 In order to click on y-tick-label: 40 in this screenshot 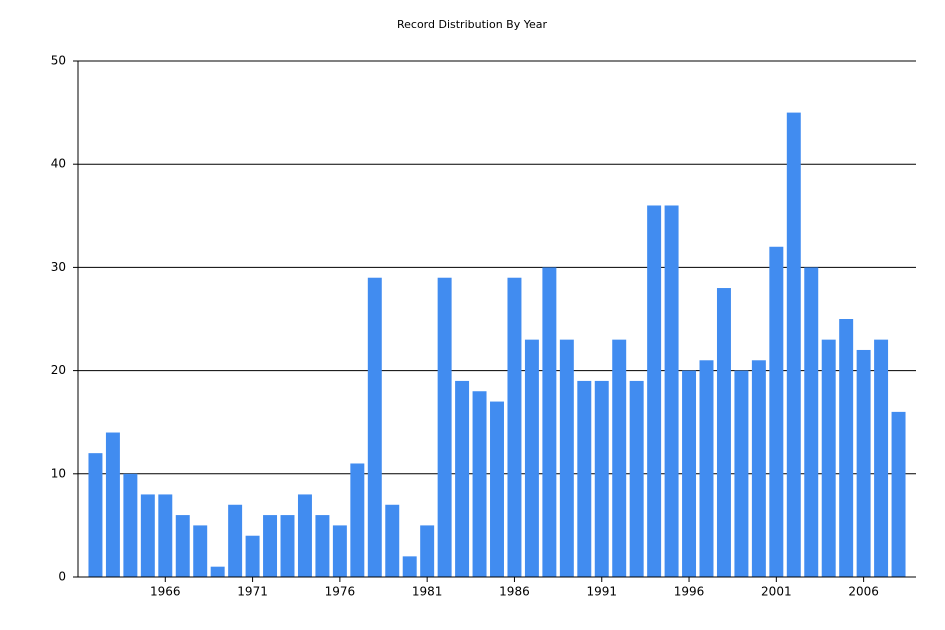, I will do `click(58, 164)`.